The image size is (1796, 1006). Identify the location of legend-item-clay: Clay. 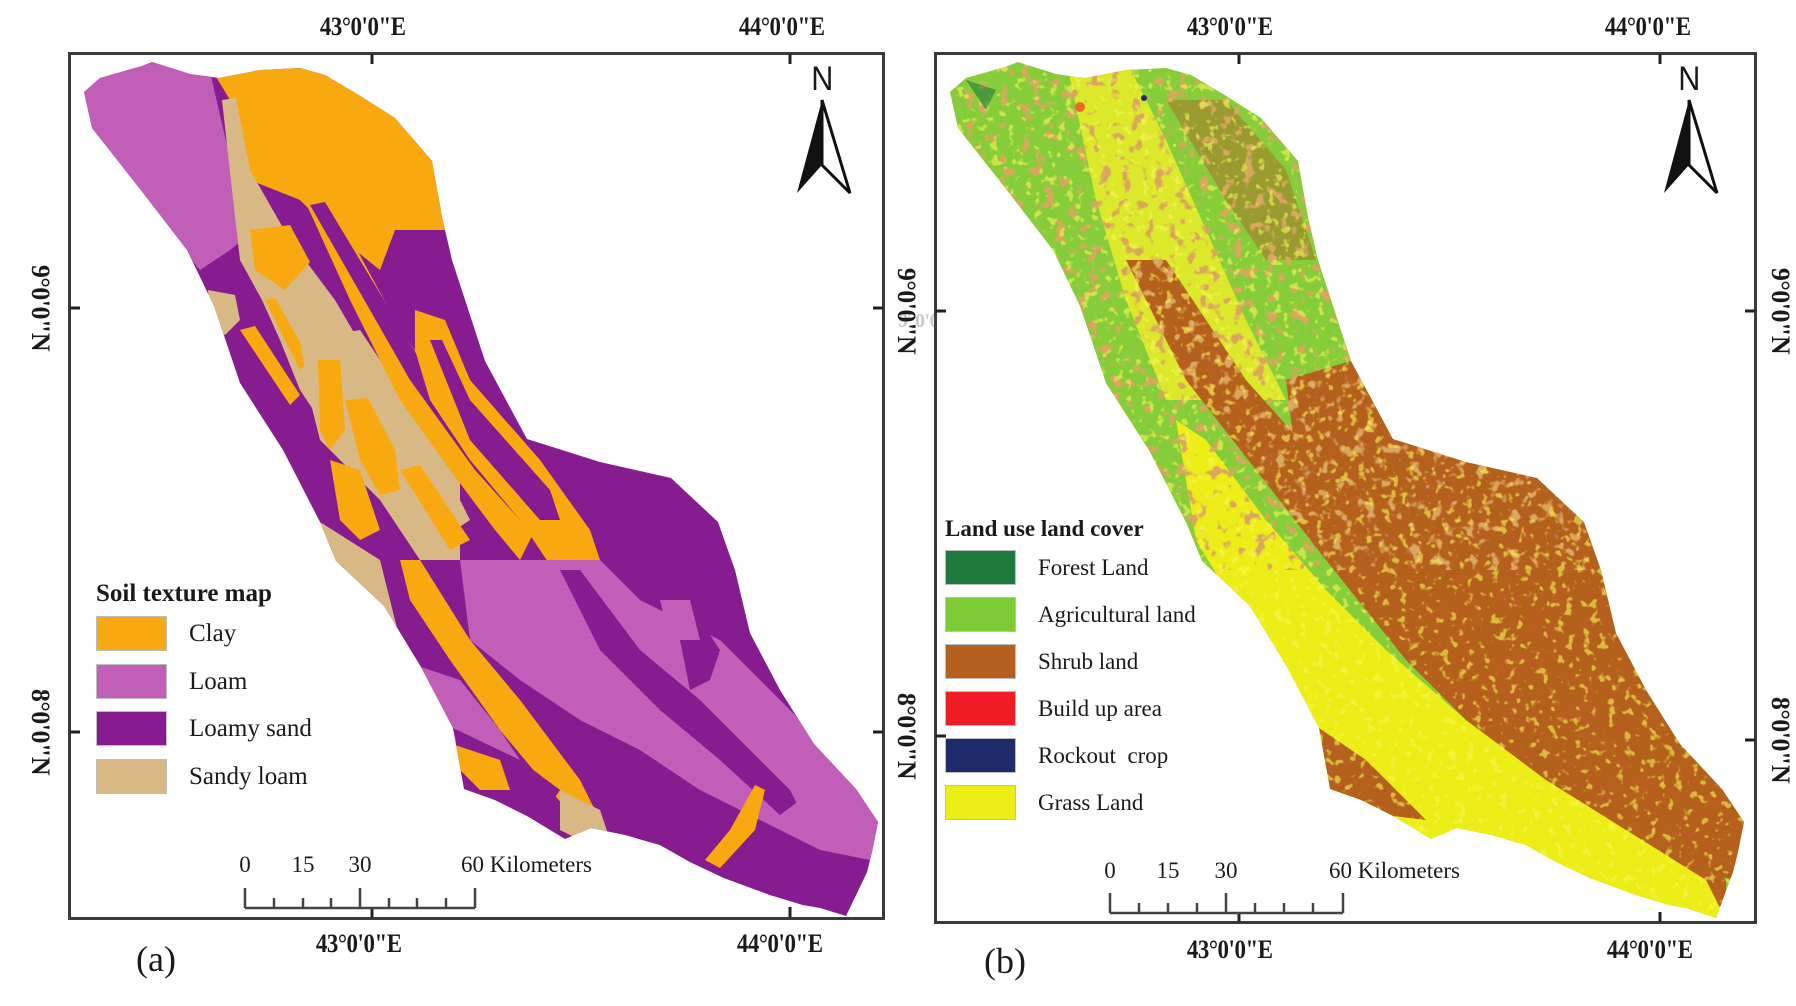
(204, 633).